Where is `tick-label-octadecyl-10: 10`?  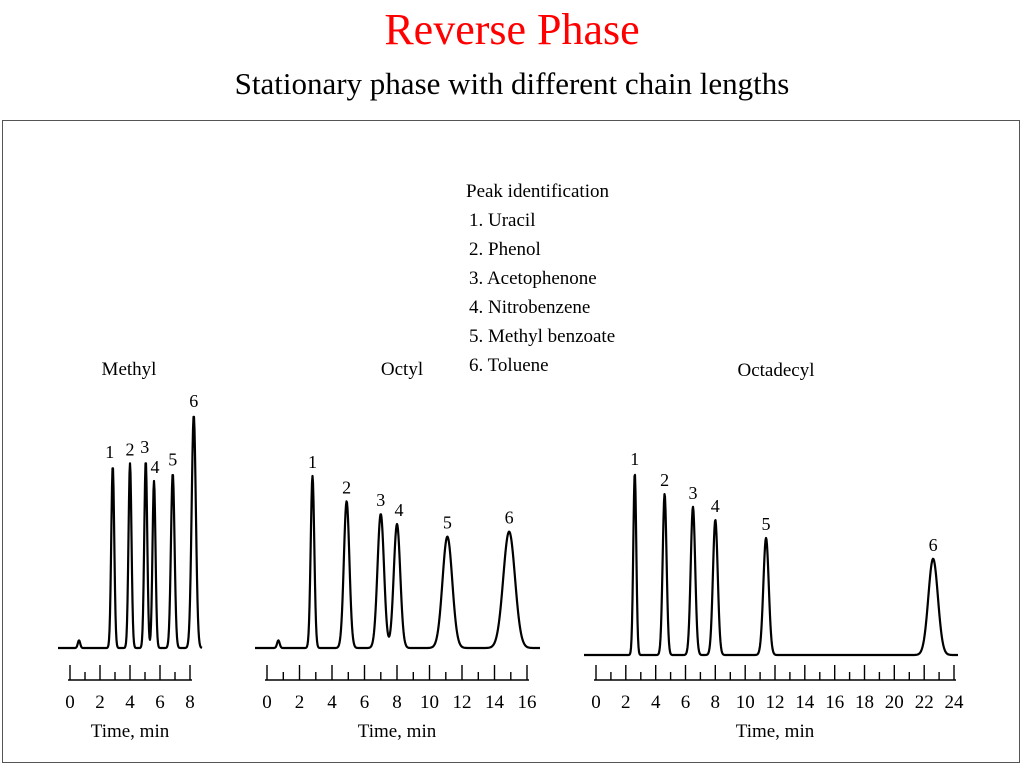
tick-label-octadecyl-10: 10 is located at coordinates (745, 702).